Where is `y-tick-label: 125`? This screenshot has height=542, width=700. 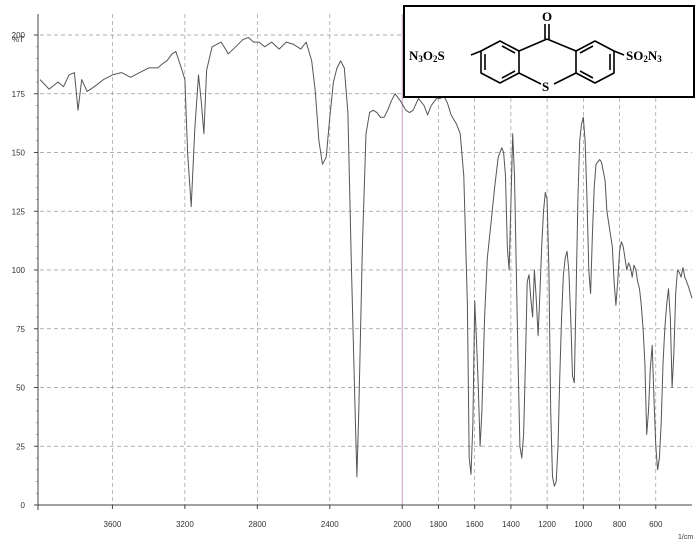
y-tick-label: 125 is located at coordinates (19, 211).